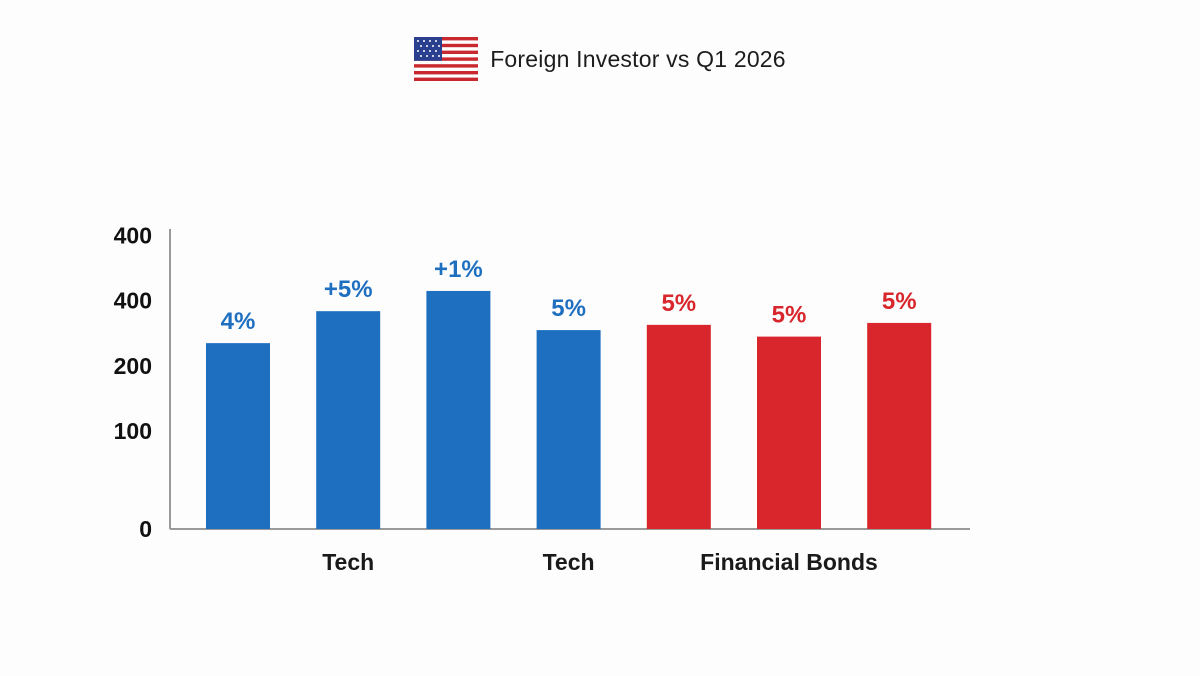 The image size is (1200, 676). I want to click on chart-header: Foreign Investor vs Q1 2026, so click(600, 59).